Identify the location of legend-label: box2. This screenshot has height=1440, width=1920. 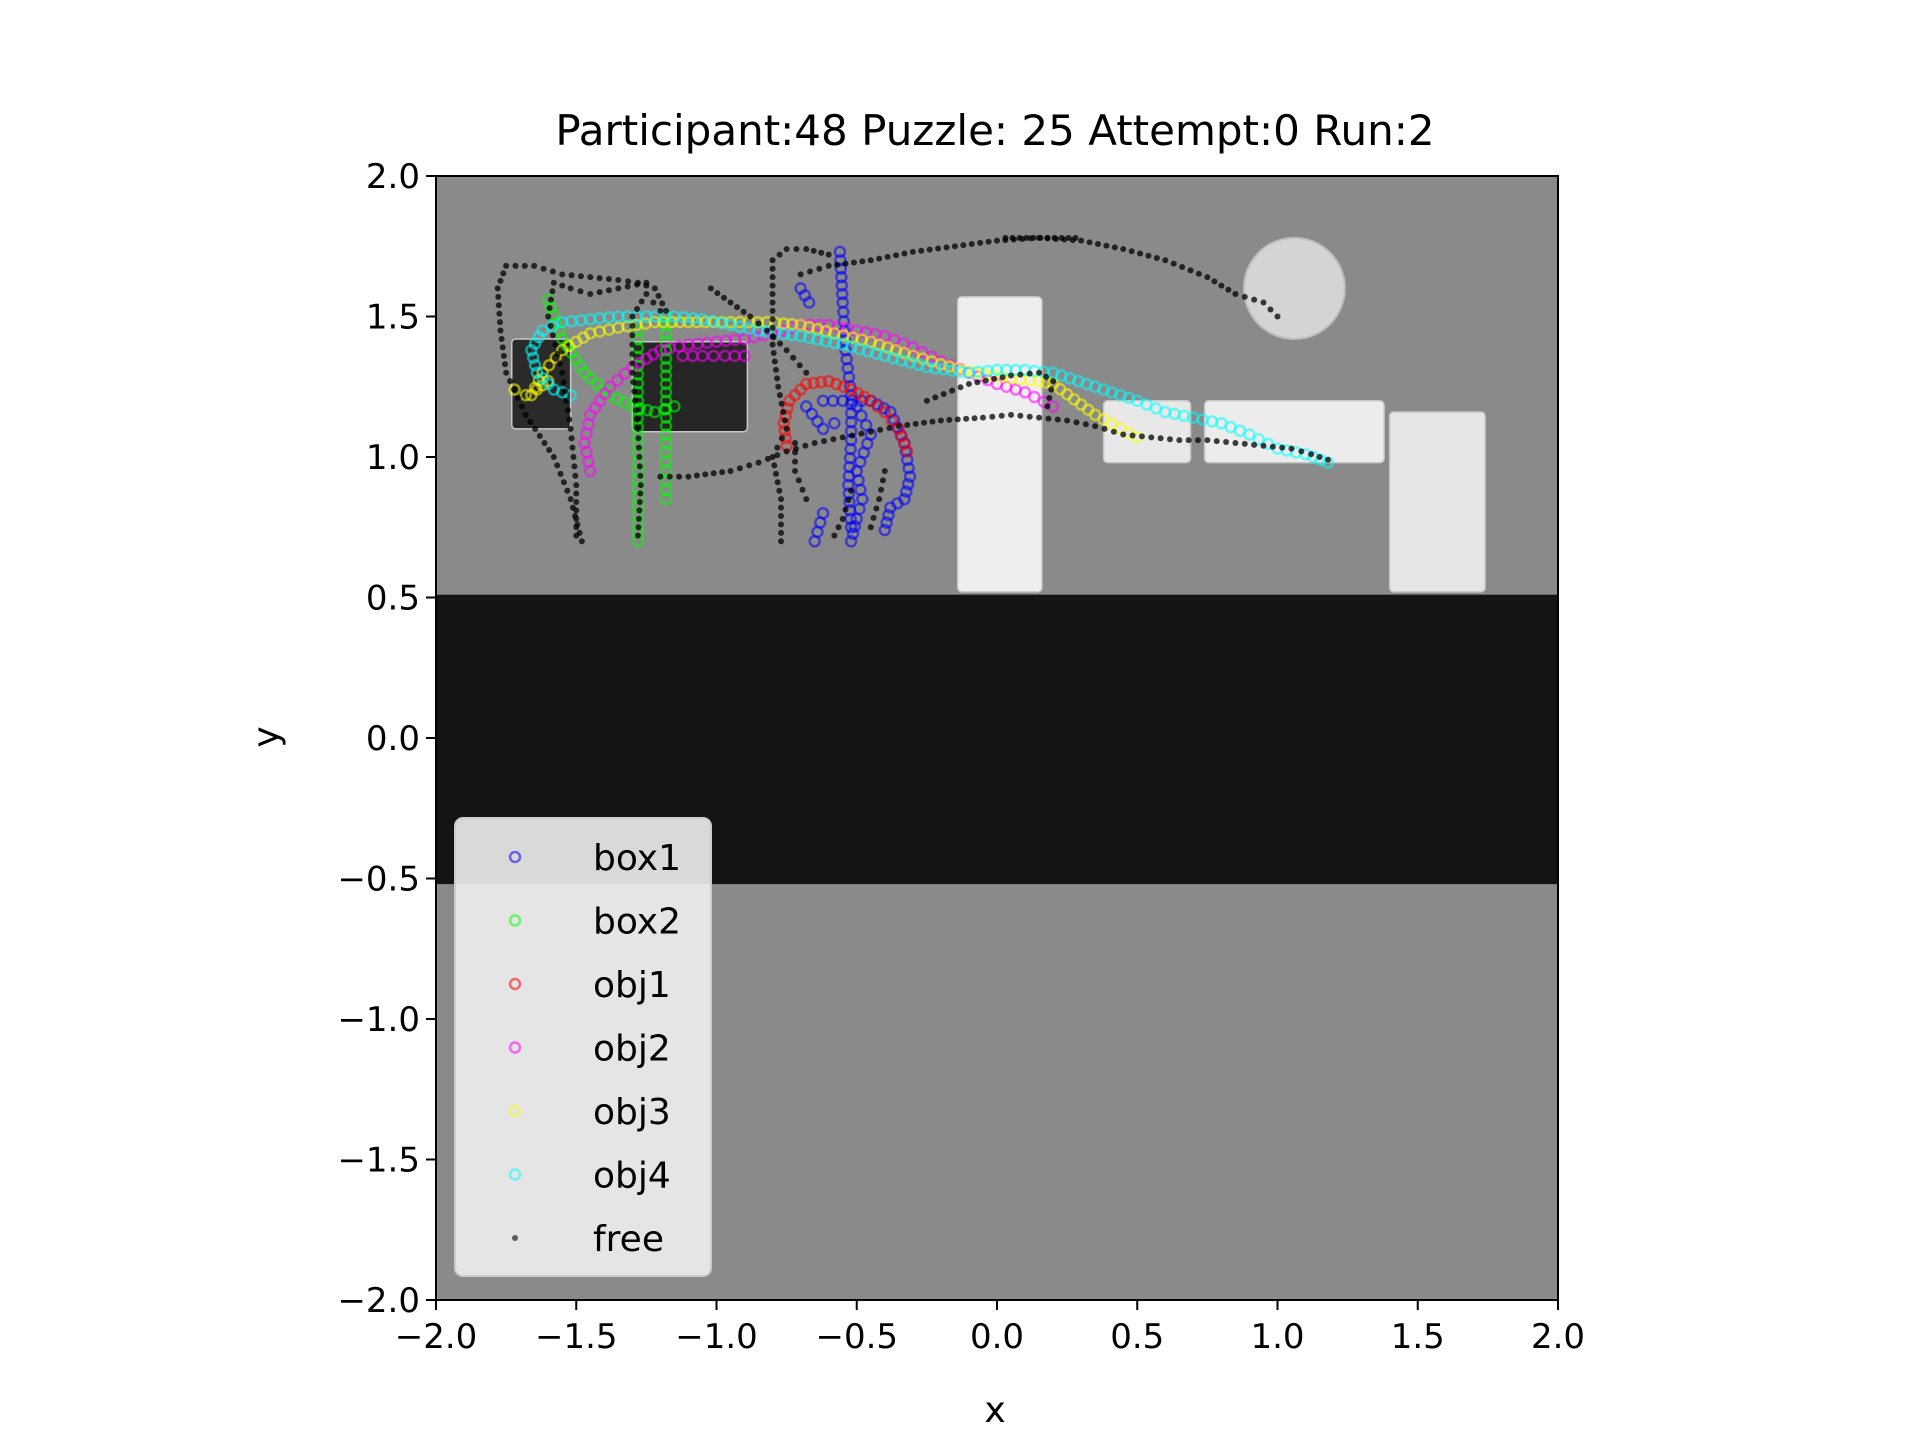
(637, 922).